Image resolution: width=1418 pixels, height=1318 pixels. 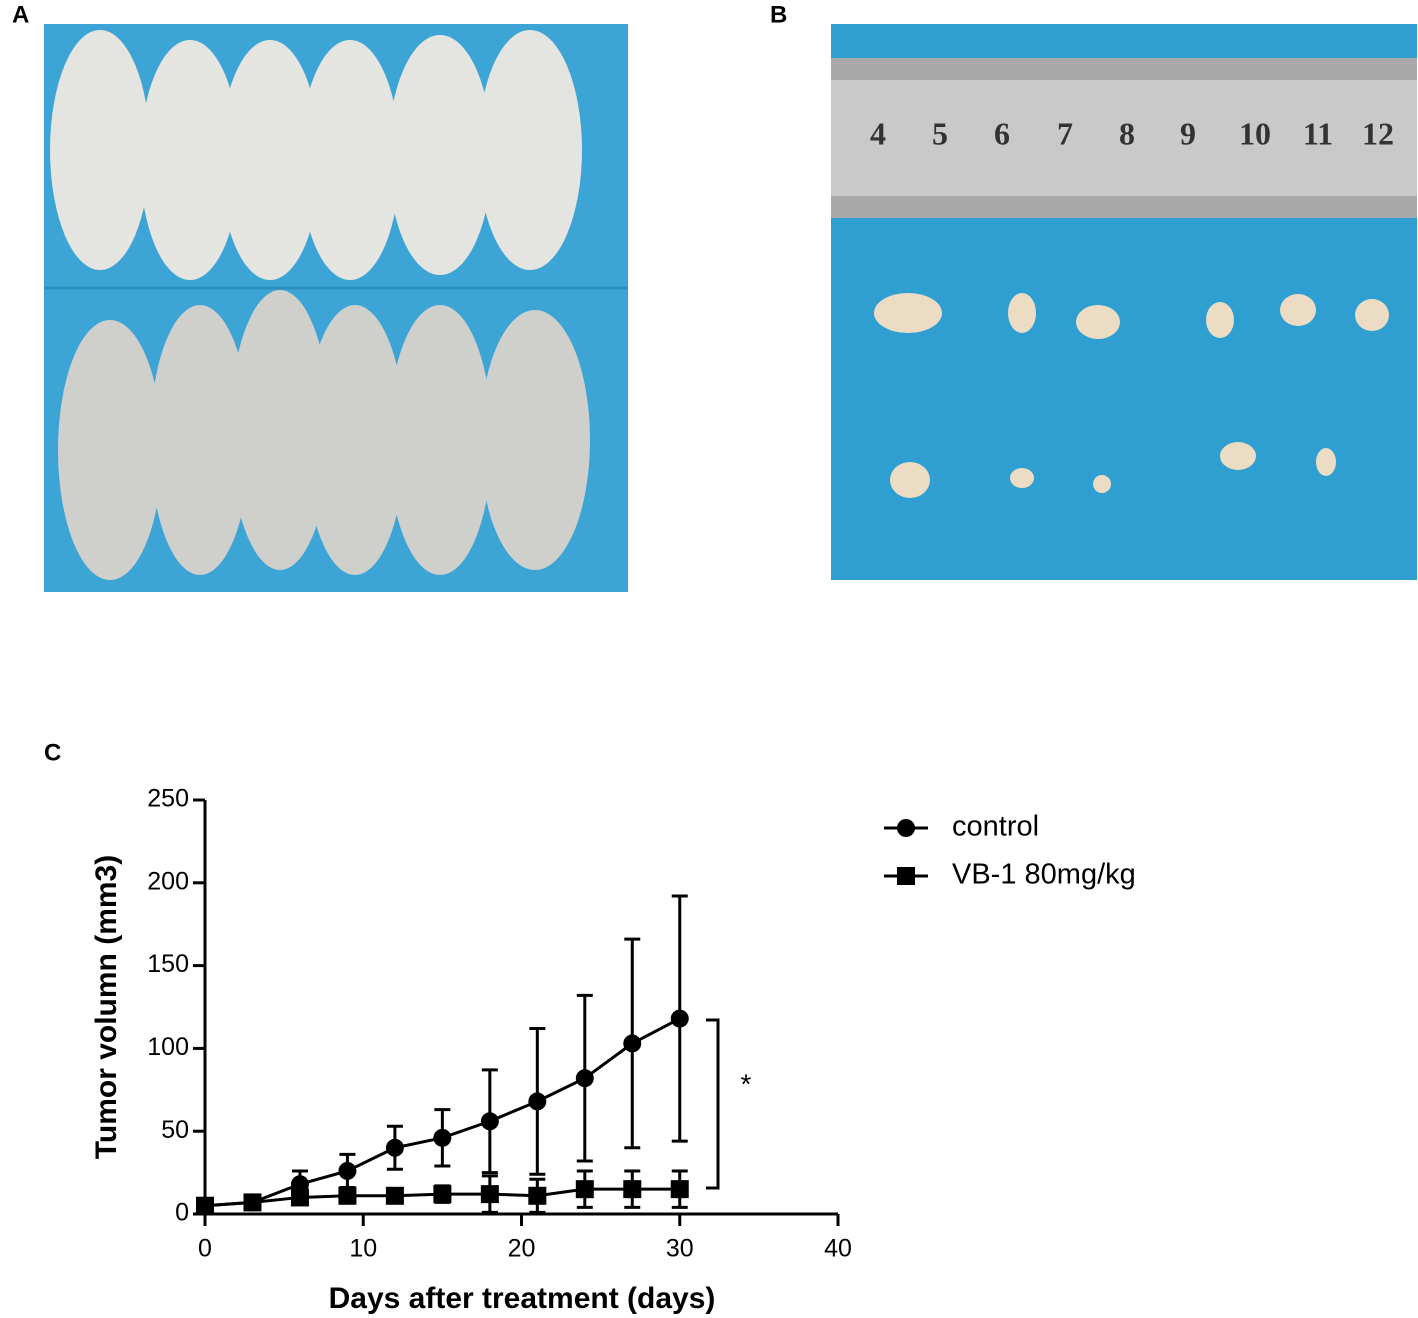 What do you see at coordinates (522, 1298) in the screenshot?
I see `x-axis-label: Days after treatment (days)` at bounding box center [522, 1298].